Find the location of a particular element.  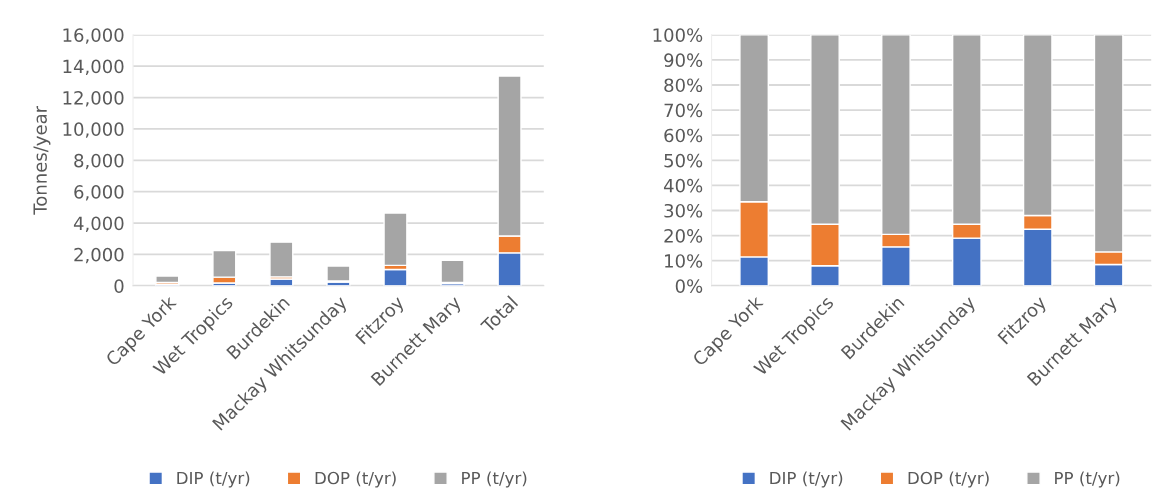

y-tick-label: 12,000 is located at coordinates (93, 99).